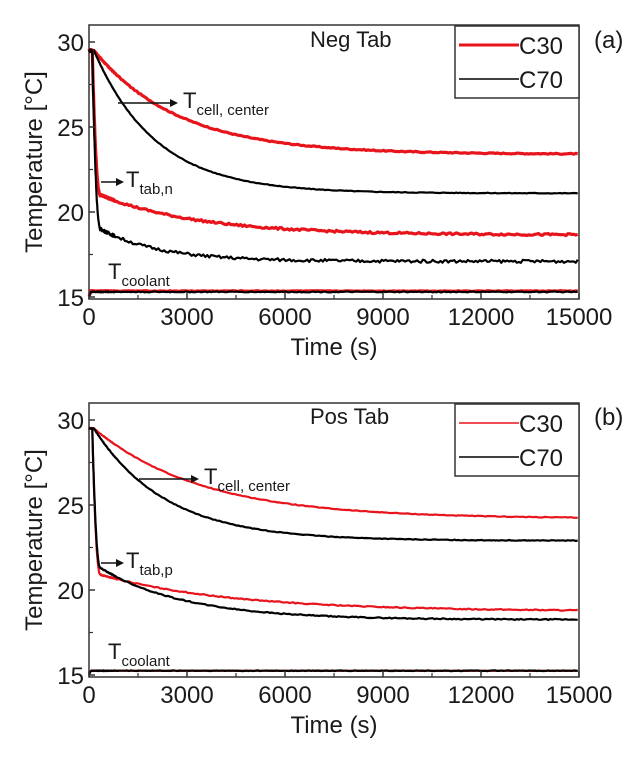 This screenshot has width=640, height=759. Describe the element at coordinates (155, 189) in the screenshot. I see `annotation-sub: tab,n` at that location.